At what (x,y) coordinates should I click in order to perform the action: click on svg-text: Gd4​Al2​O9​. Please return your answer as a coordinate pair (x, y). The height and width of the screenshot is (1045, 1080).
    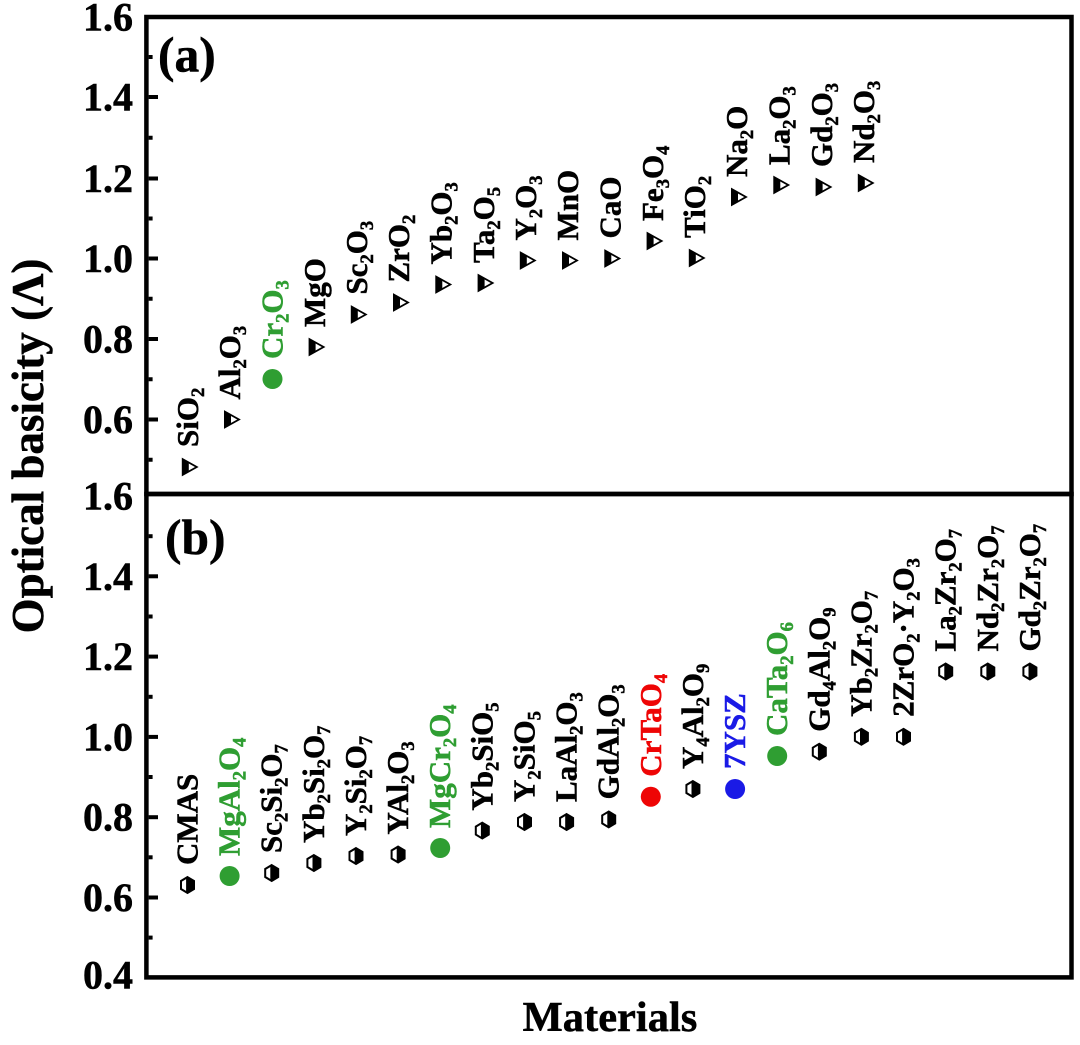
    Looking at the image, I should click on (820, 669).